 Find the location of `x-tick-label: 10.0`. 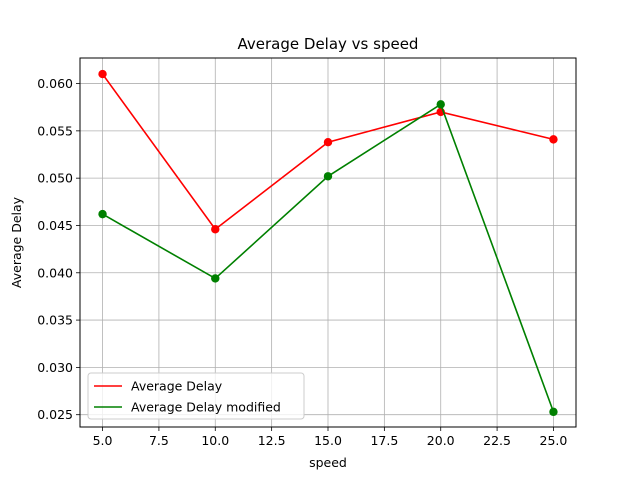

x-tick-label: 10.0 is located at coordinates (215, 440).